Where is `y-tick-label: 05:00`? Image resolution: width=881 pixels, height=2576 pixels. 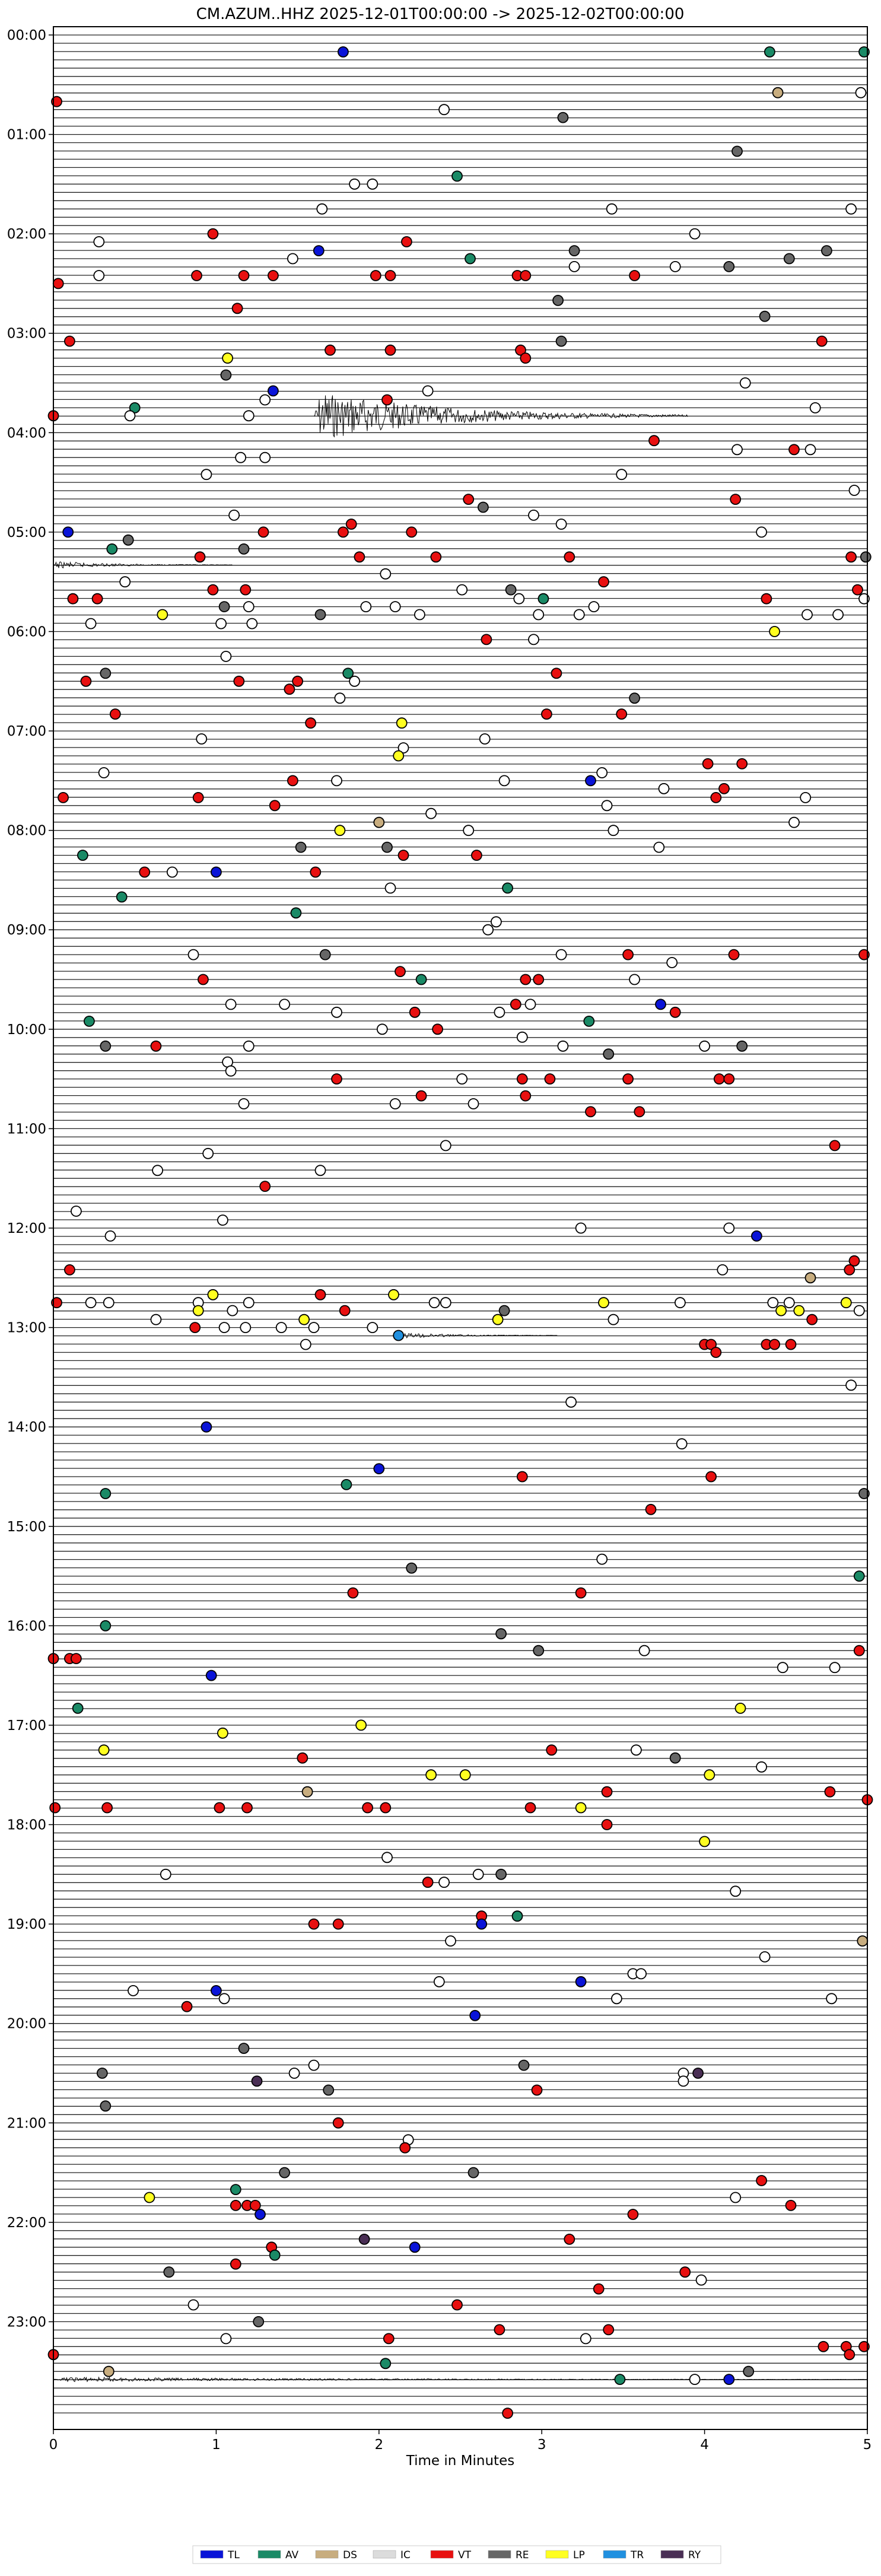
y-tick-label: 05:00 is located at coordinates (27, 532).